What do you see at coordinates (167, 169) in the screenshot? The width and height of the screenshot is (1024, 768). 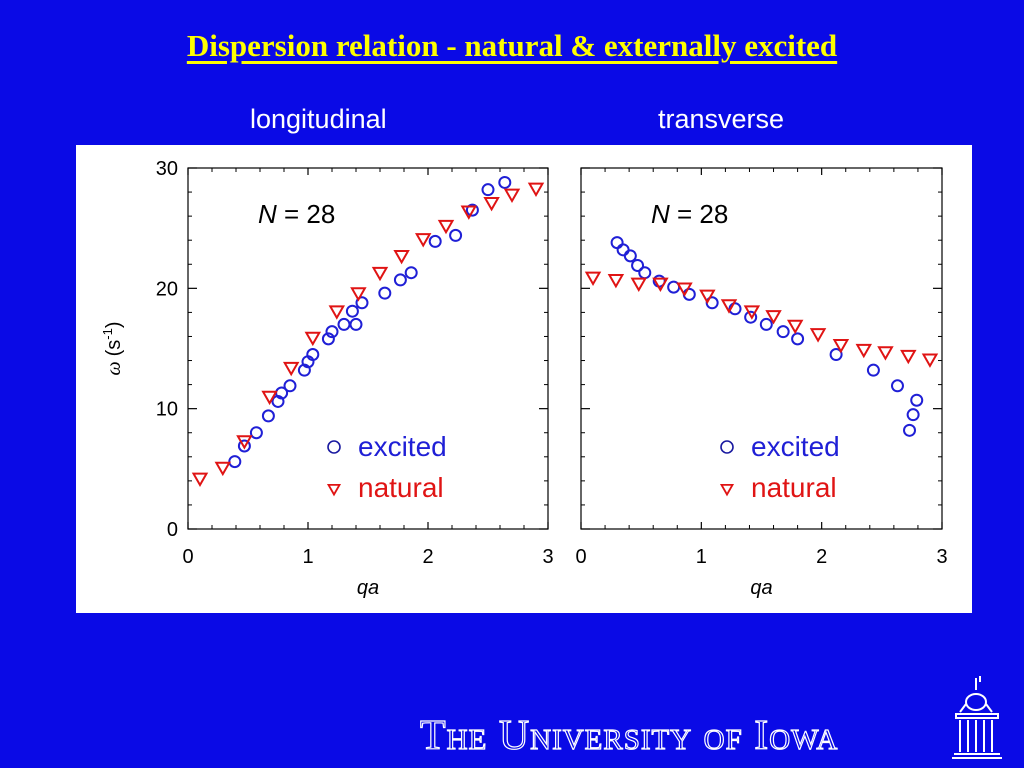 I see `y-tick-label: 30` at bounding box center [167, 169].